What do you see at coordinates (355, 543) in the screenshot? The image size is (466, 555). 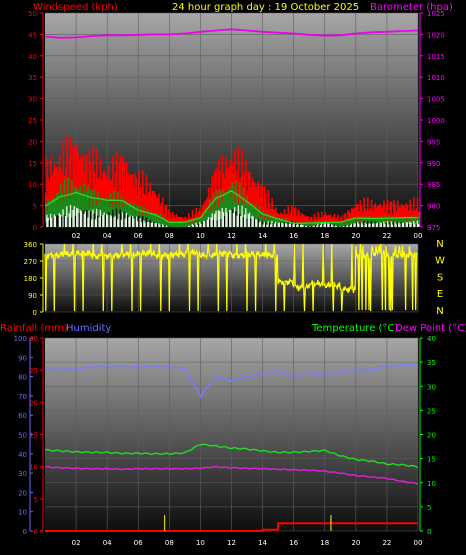 I see `hour-tick-label: 20` at bounding box center [355, 543].